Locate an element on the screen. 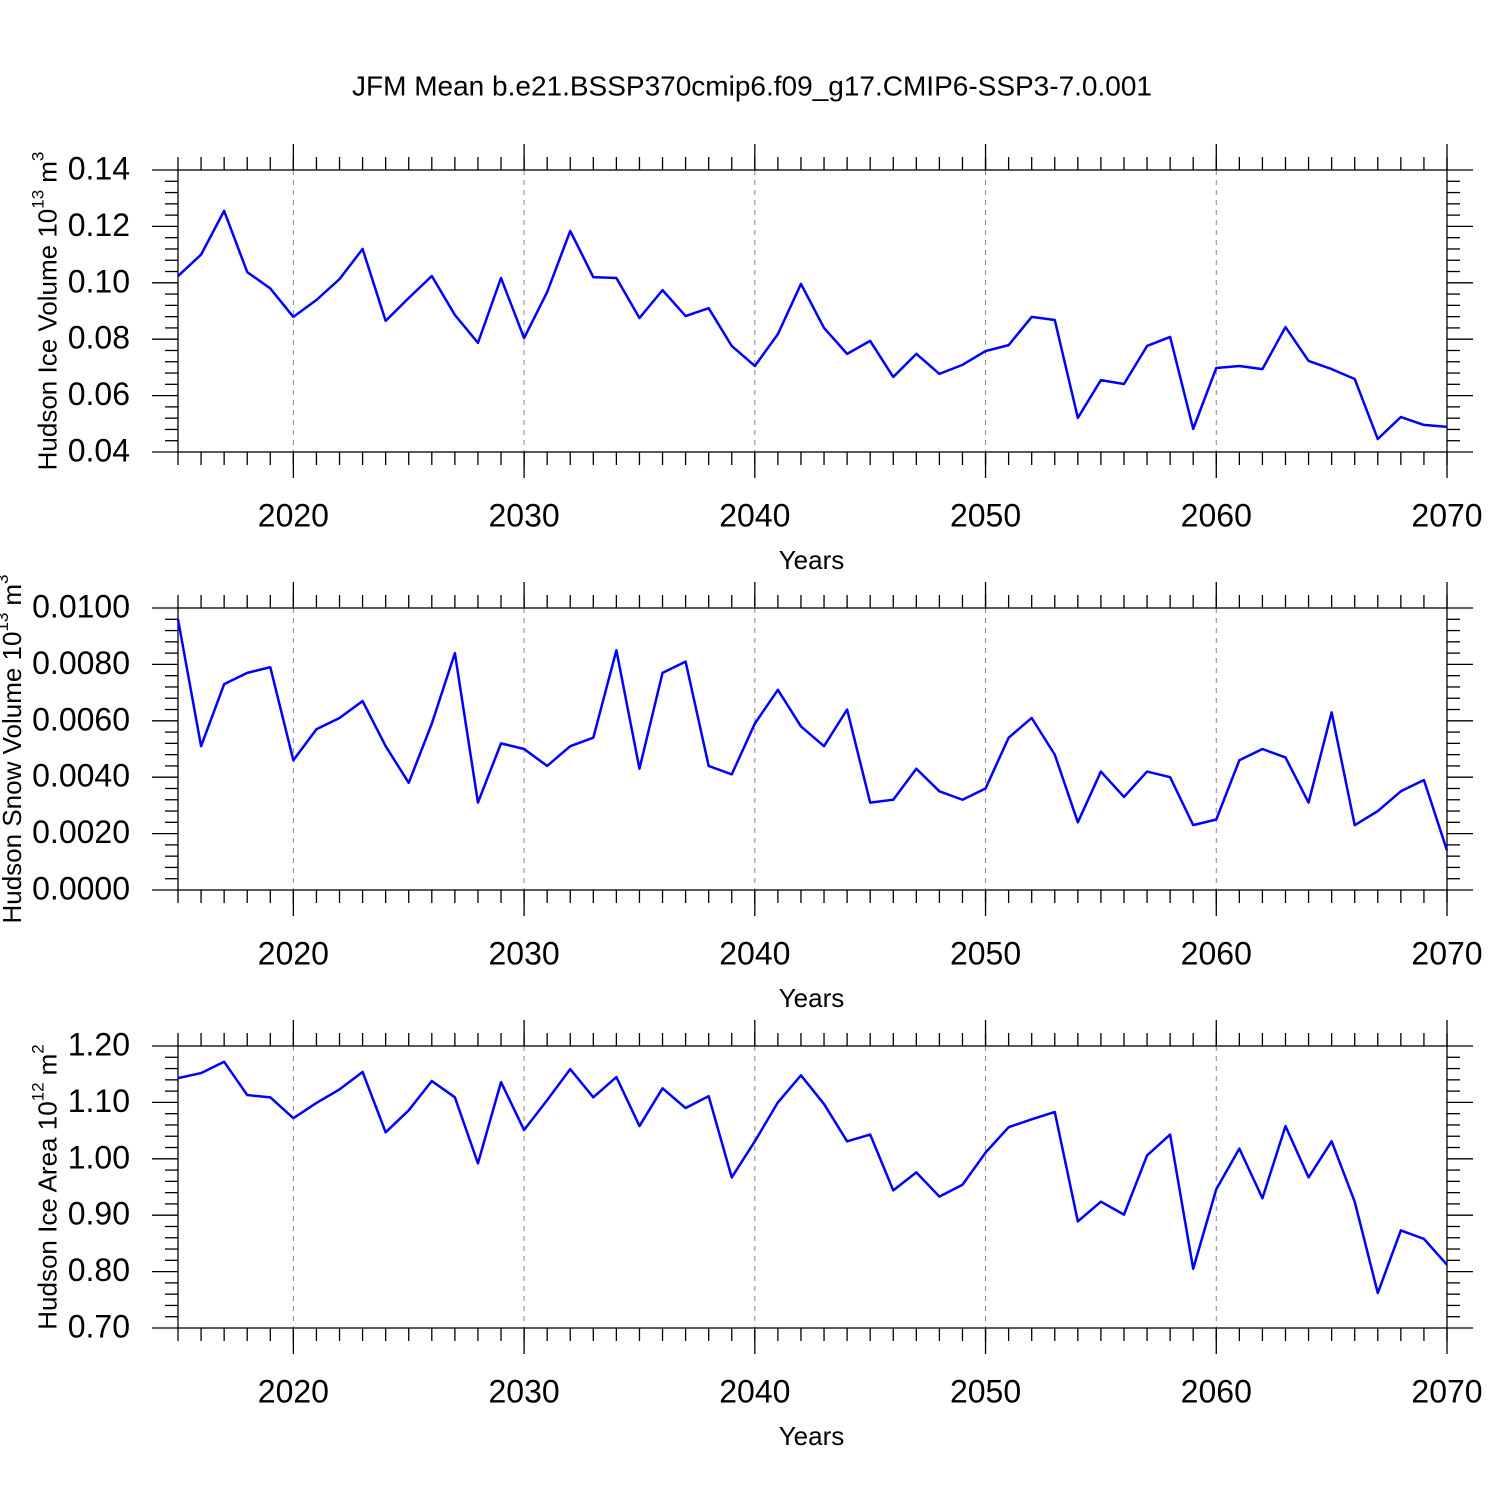 This screenshot has height=1500, width=1500. y-tick-label: 0.0020 is located at coordinates (81, 832).